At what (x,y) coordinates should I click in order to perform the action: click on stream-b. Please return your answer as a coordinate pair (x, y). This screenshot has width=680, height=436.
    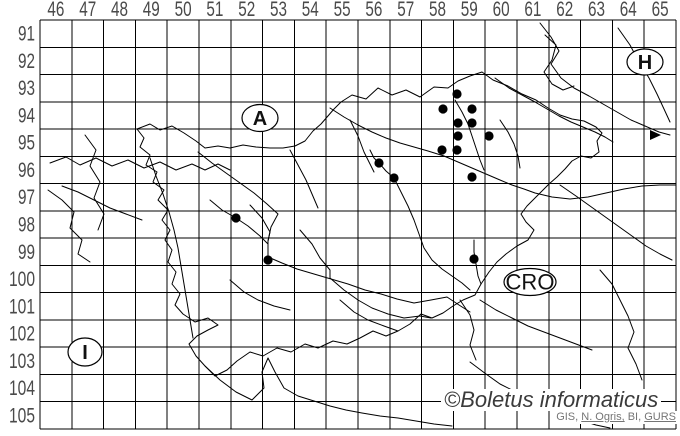
    Looking at the image, I should click on (315, 254).